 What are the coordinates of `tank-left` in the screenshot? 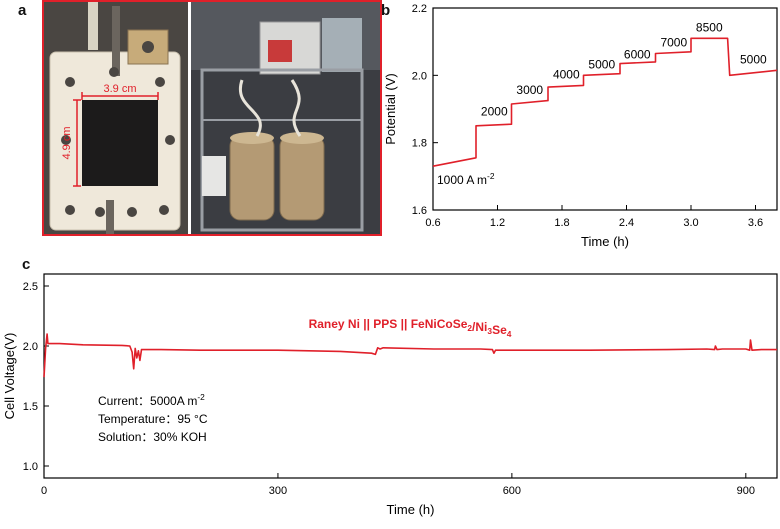 It's located at (252, 178).